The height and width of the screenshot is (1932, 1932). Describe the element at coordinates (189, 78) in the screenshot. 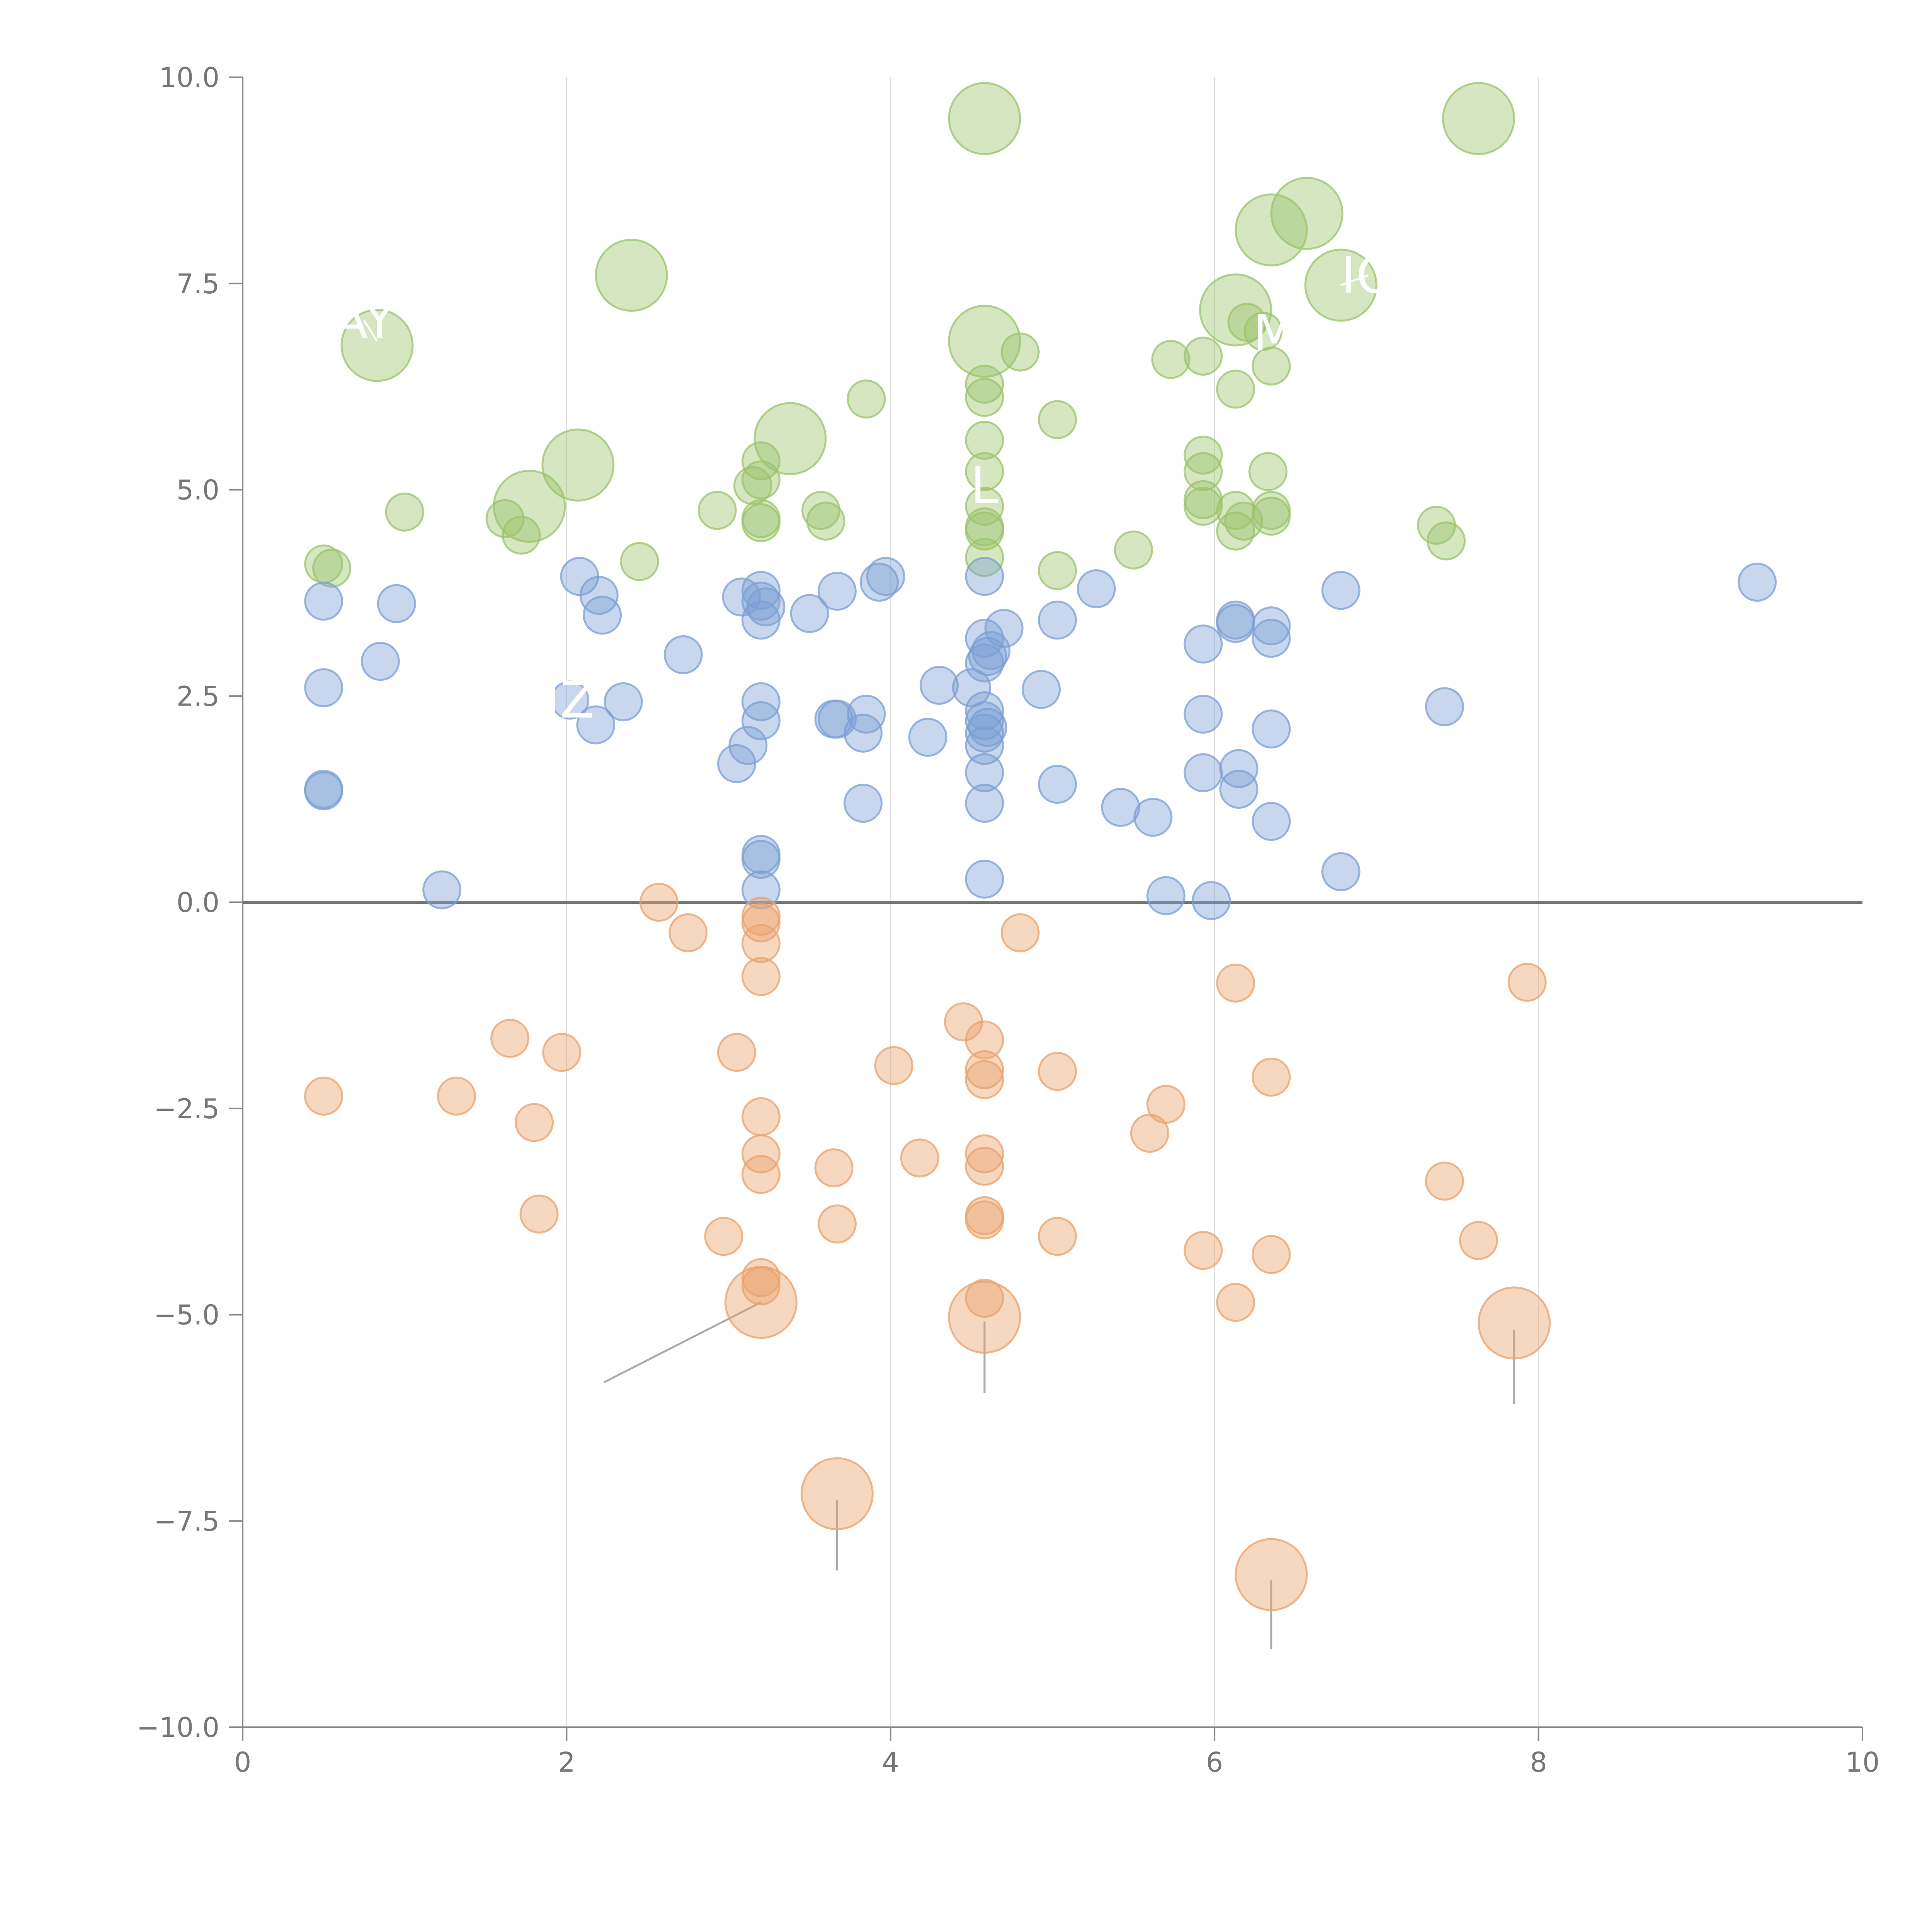

I see `y-tick-label: 10.0` at that location.